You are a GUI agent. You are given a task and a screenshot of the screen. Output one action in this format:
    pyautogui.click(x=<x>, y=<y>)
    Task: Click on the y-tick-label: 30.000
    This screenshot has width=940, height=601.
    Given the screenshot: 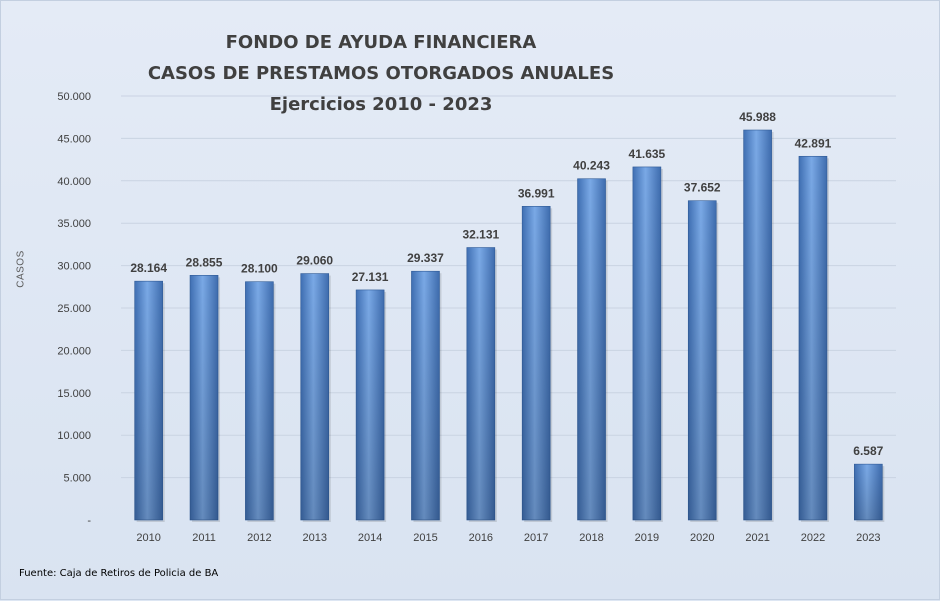 What is the action you would take?
    pyautogui.click(x=74, y=267)
    